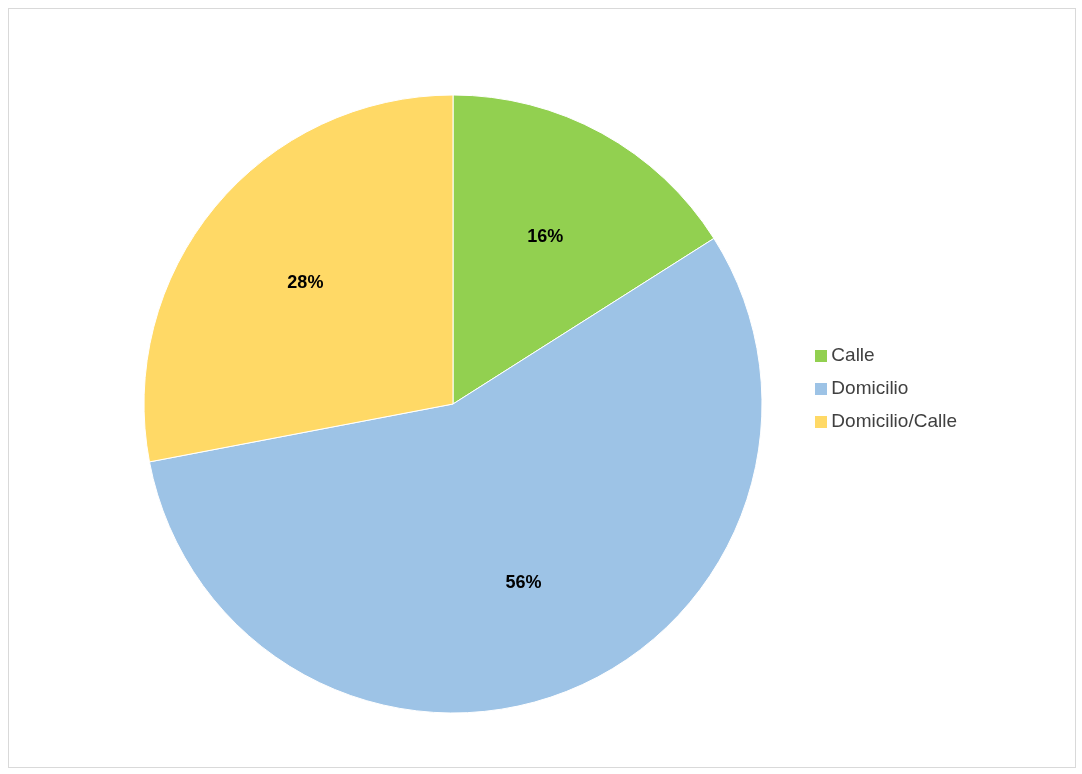  Describe the element at coordinates (523, 582) in the screenshot. I see `data-label: 56%` at that location.